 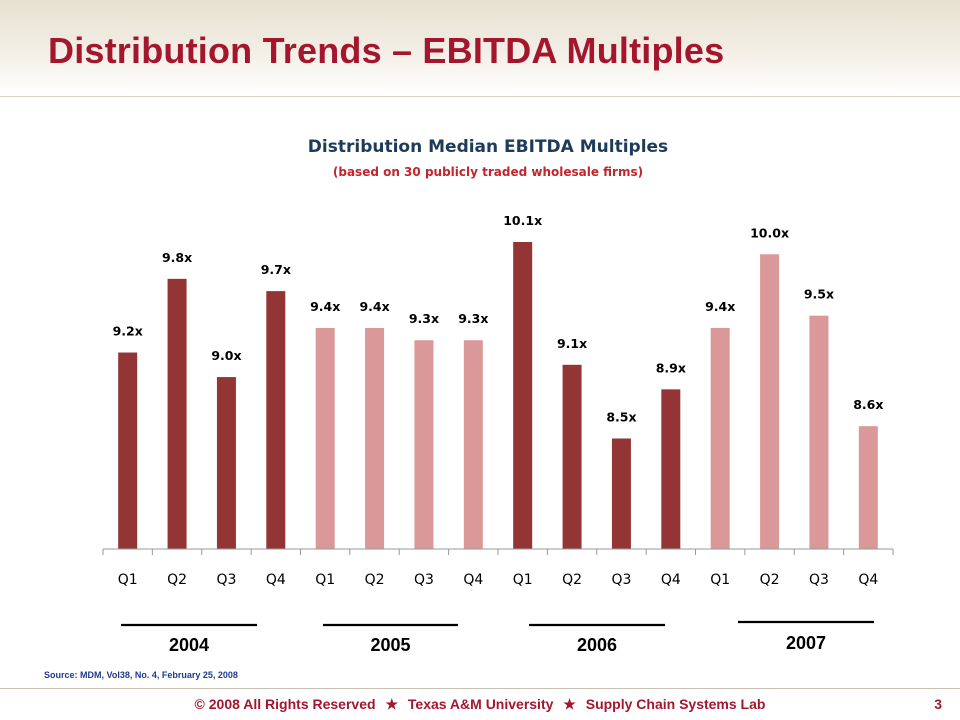 What do you see at coordinates (498, 580) in the screenshot?
I see `x-tick-labels: Q1 Q2 Q3 Q4 Q1 Q2 Q3 Q4 Q1 Q2 Q3 Q4 Q1 Q2 Q3 Q4` at bounding box center [498, 580].